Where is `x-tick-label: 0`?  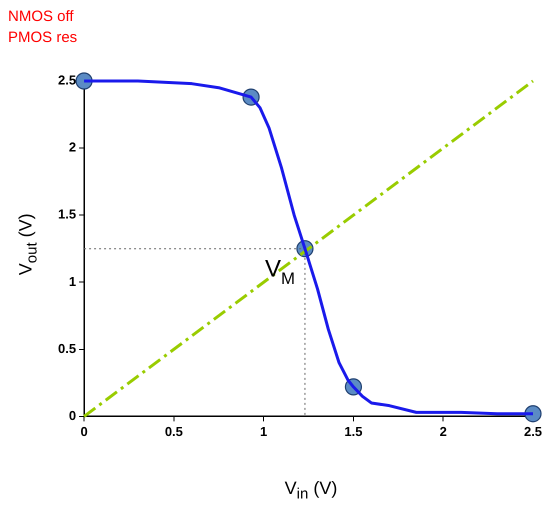
x-tick-label: 0 is located at coordinates (84, 431).